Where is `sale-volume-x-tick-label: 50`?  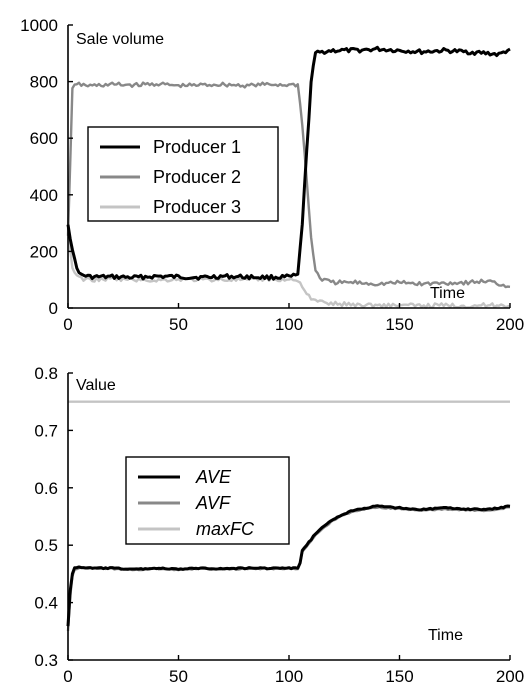 sale-volume-x-tick-label: 50 is located at coordinates (178, 324).